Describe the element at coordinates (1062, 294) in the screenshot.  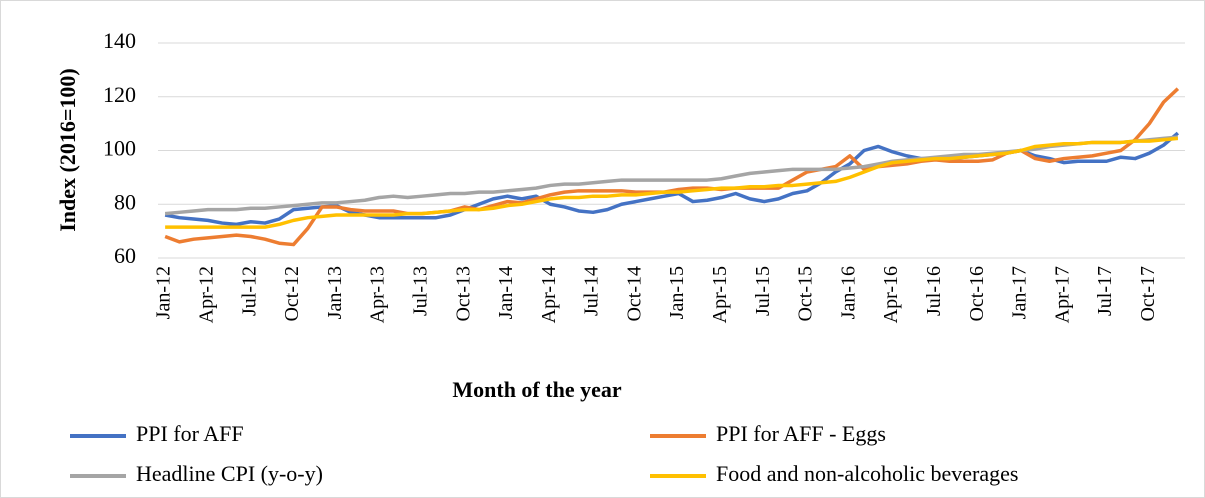
I see `x-tick-label: Apr-17` at that location.